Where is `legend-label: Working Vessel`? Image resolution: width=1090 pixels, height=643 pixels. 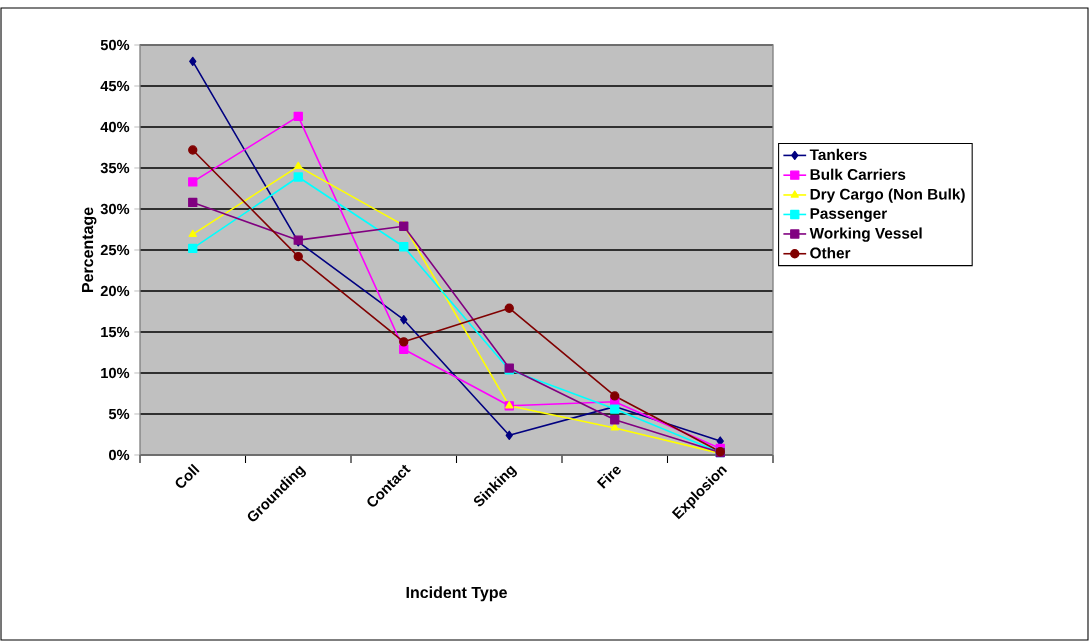 legend-label: Working Vessel is located at coordinates (865, 234).